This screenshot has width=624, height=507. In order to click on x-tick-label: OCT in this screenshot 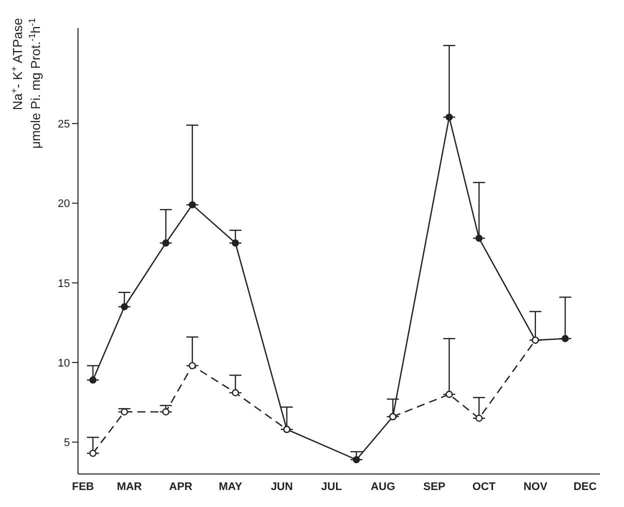, I will do `click(484, 486)`.